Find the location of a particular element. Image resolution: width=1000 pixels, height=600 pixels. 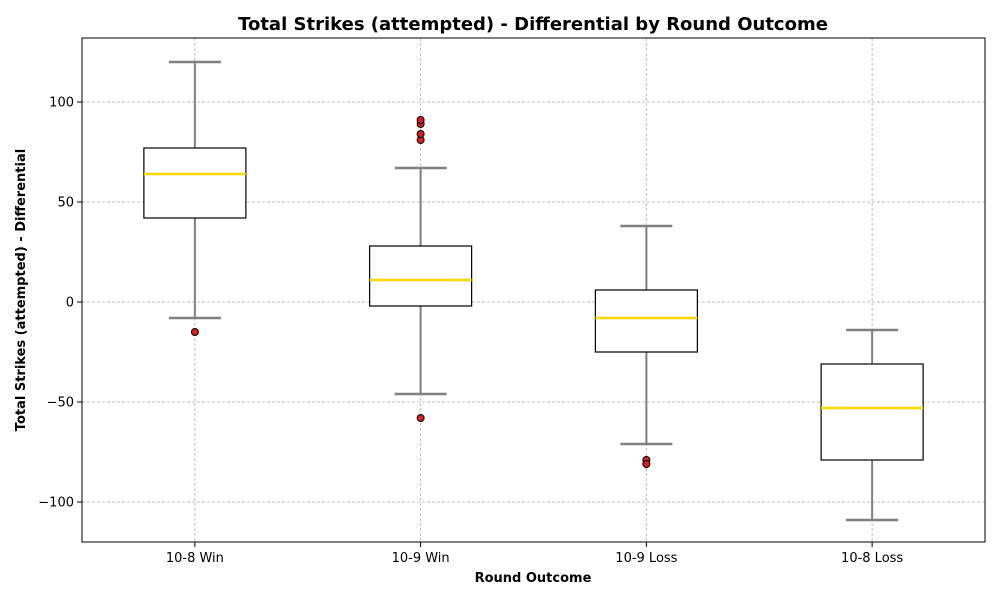

y-tick-label: 50 is located at coordinates (65, 203).